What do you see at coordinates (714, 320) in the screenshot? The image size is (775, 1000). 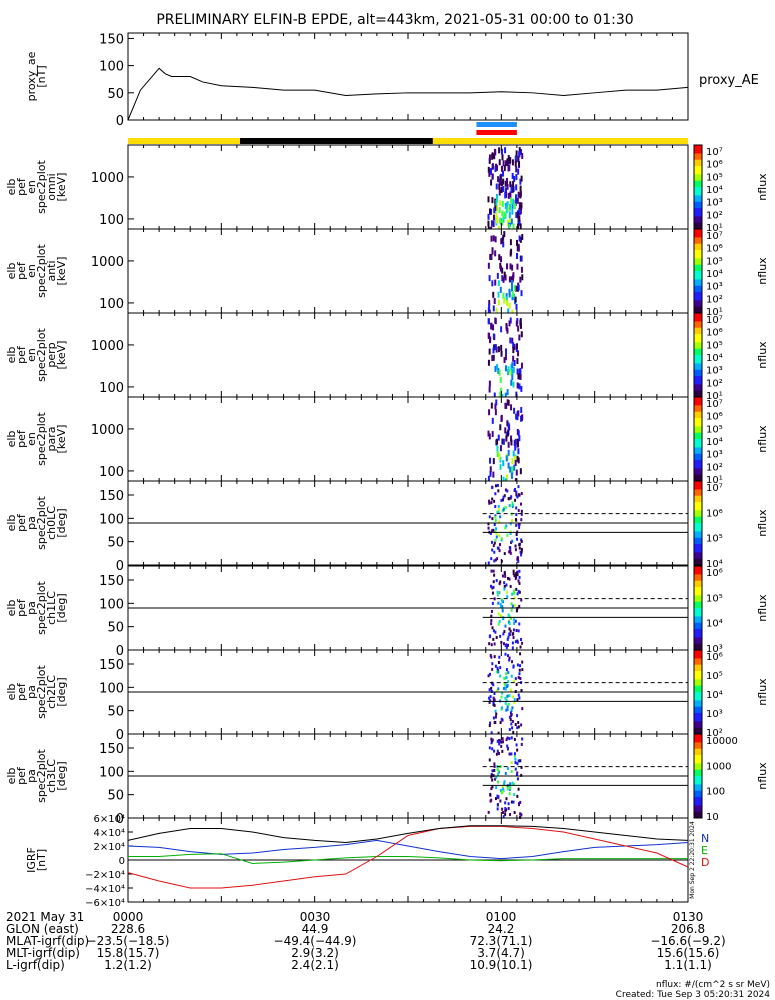 I see `colorbar-tick-label: 10⁷` at bounding box center [714, 320].